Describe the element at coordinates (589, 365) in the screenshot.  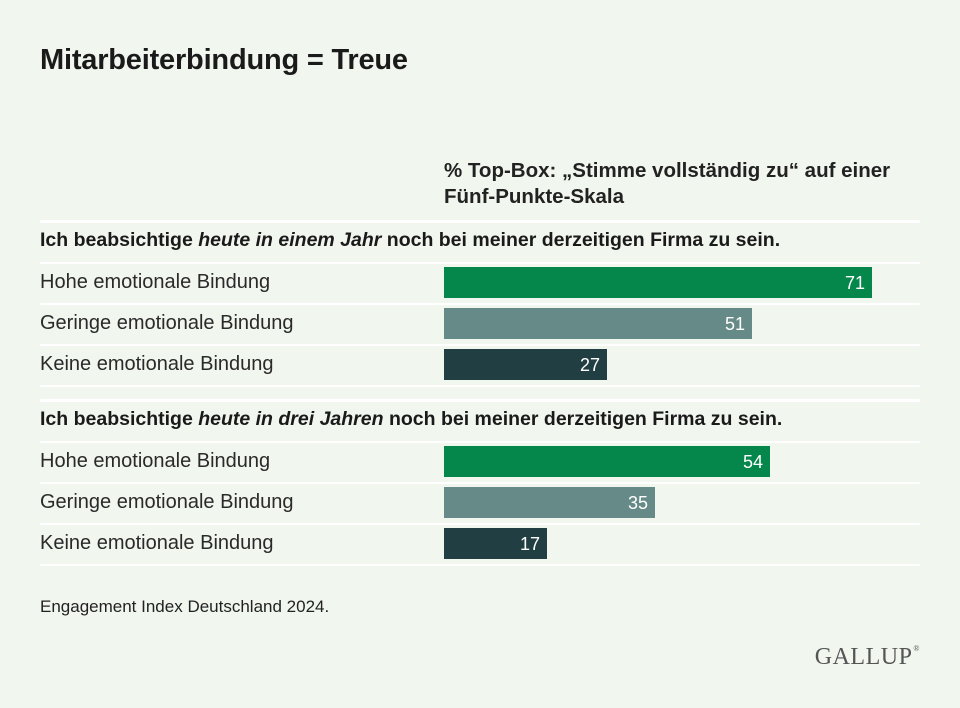
I see `bar-value-label: 27` at that location.